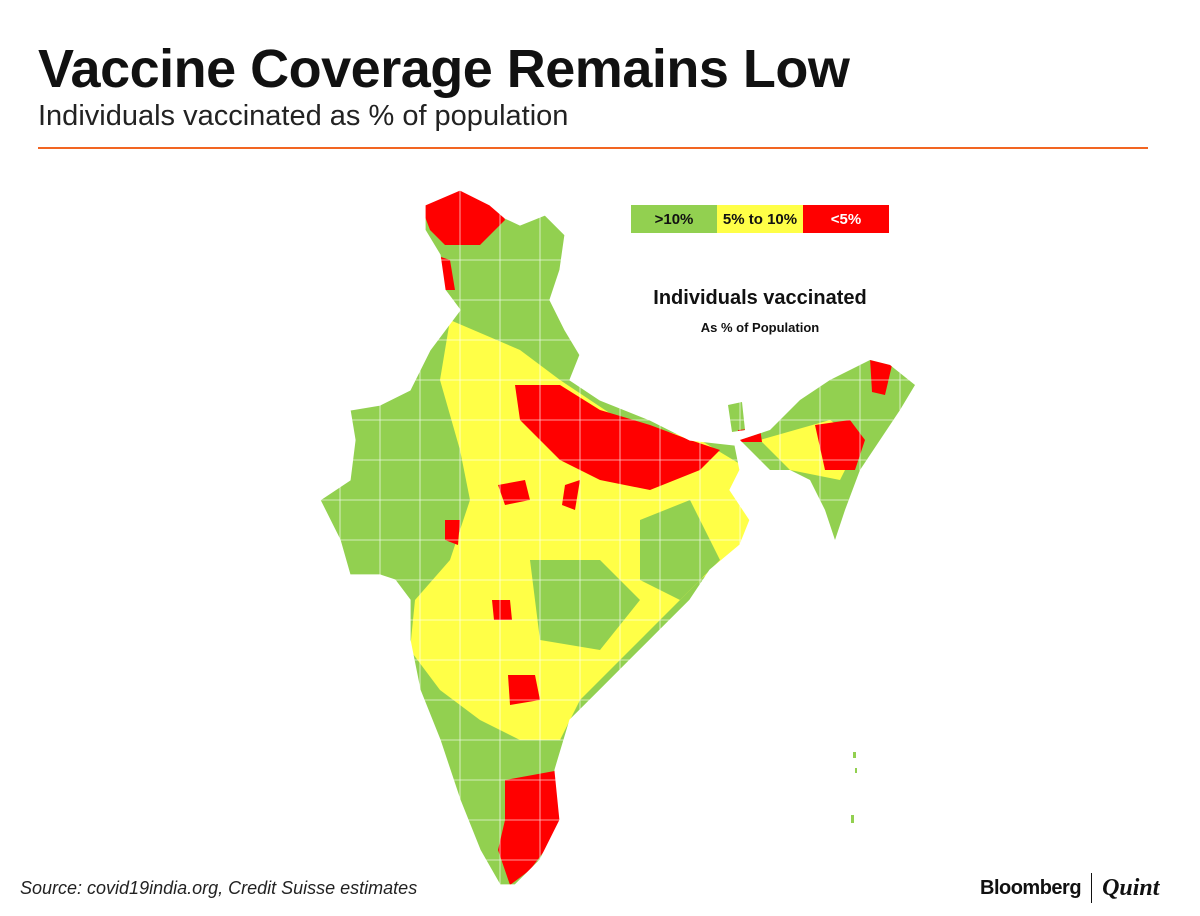  Describe the element at coordinates (617, 437) in the screenshot. I see `region-below-5-up-bihar` at that location.